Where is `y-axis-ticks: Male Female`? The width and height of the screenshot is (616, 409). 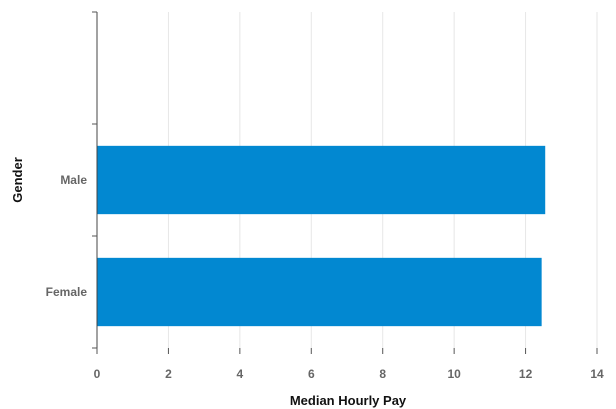 y-axis-ticks: Male Female is located at coordinates (71, 180).